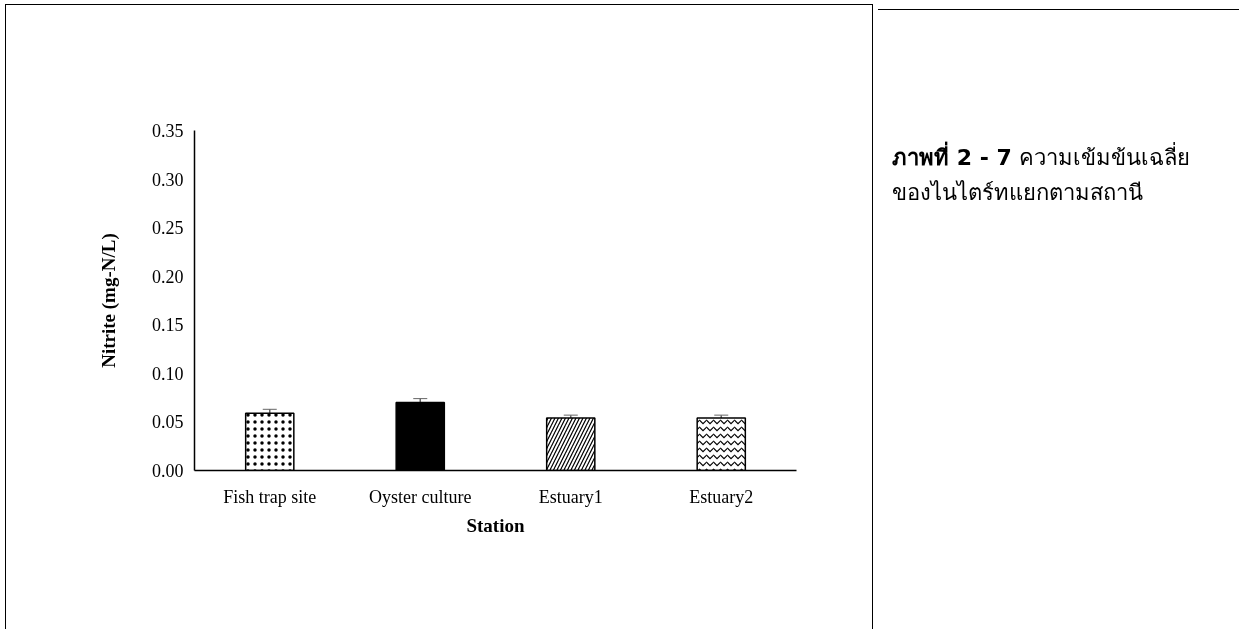  Describe the element at coordinates (420, 496) in the screenshot. I see `x-tick-label: Oyster culture` at that location.